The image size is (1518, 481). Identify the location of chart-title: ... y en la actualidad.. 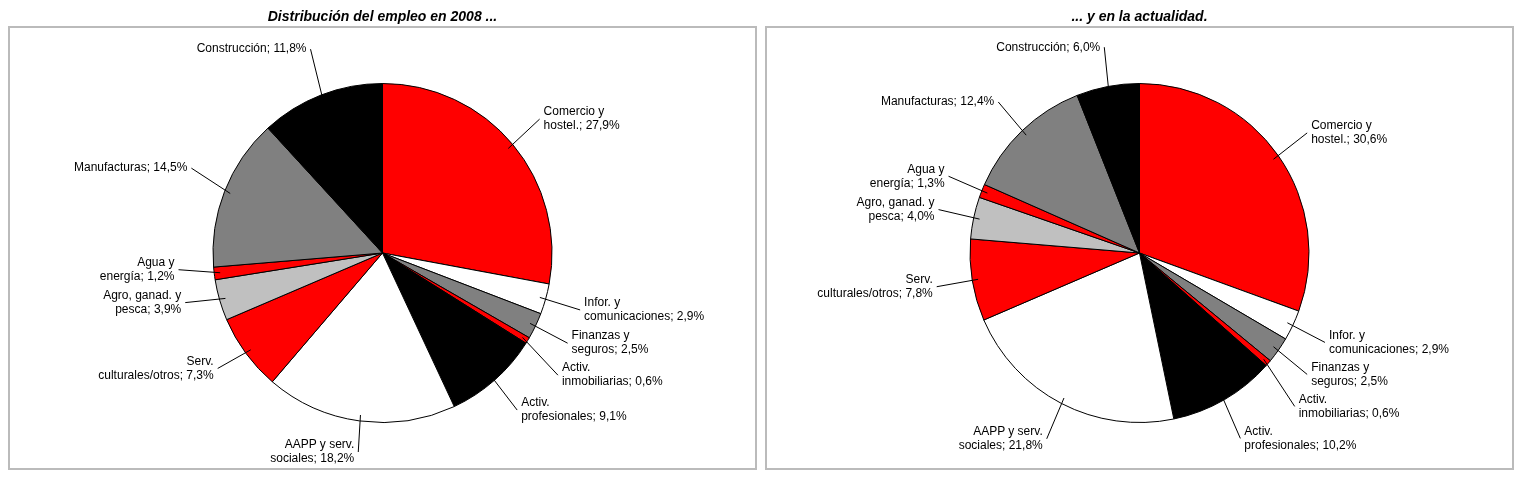
(1139, 17).